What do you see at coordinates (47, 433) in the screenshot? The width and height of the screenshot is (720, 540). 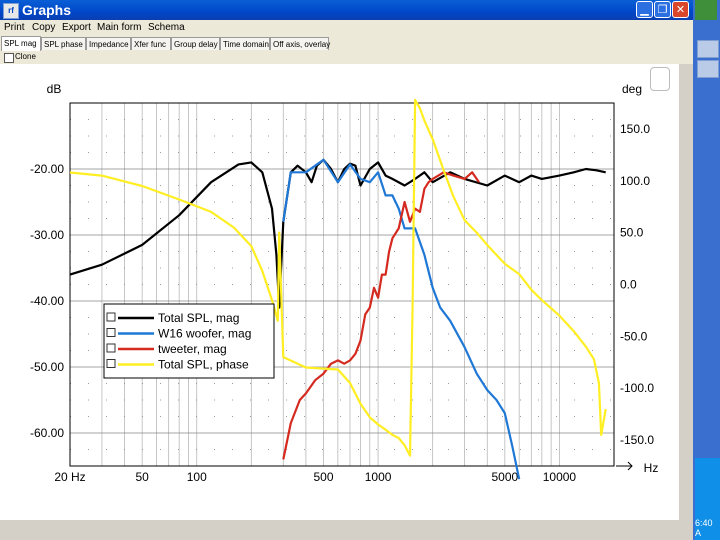 I see `y-tick-label: -60.00` at bounding box center [47, 433].